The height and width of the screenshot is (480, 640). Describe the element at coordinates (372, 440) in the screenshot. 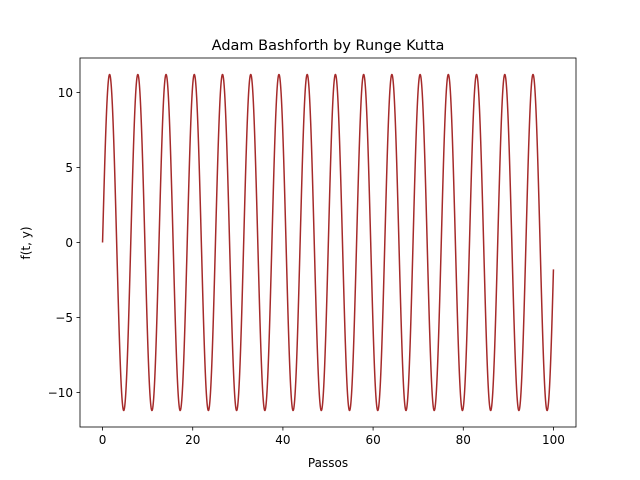

I see `x-tick-label: 60` at that location.